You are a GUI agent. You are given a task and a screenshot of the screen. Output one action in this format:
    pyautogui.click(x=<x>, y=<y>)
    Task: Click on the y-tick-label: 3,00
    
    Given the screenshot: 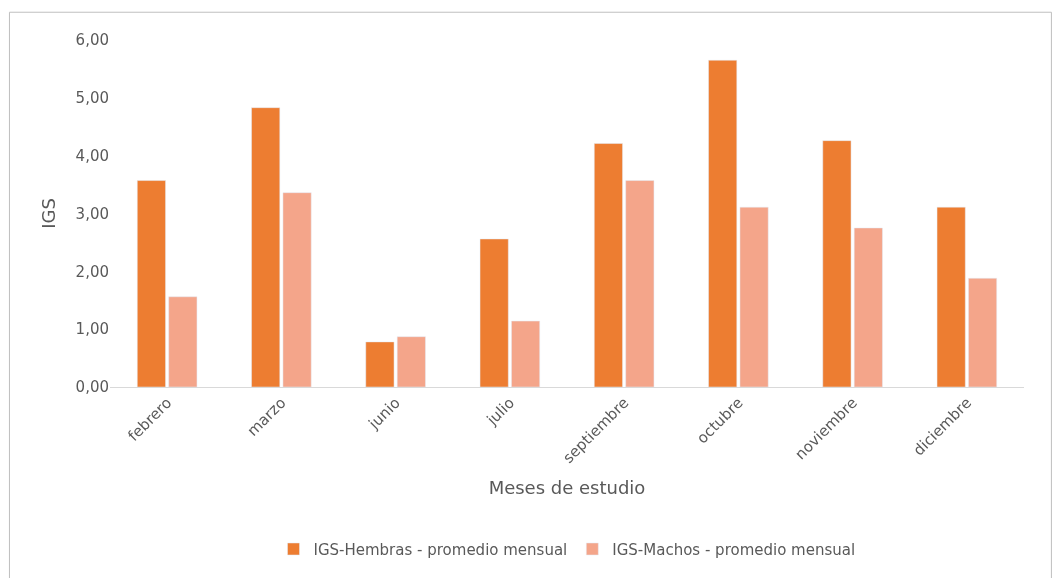 What is the action you would take?
    pyautogui.click(x=92, y=213)
    